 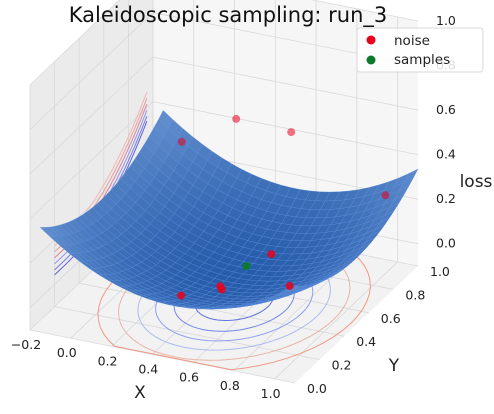 I want to click on x-tick-label: 0.0, so click(x=67, y=352).